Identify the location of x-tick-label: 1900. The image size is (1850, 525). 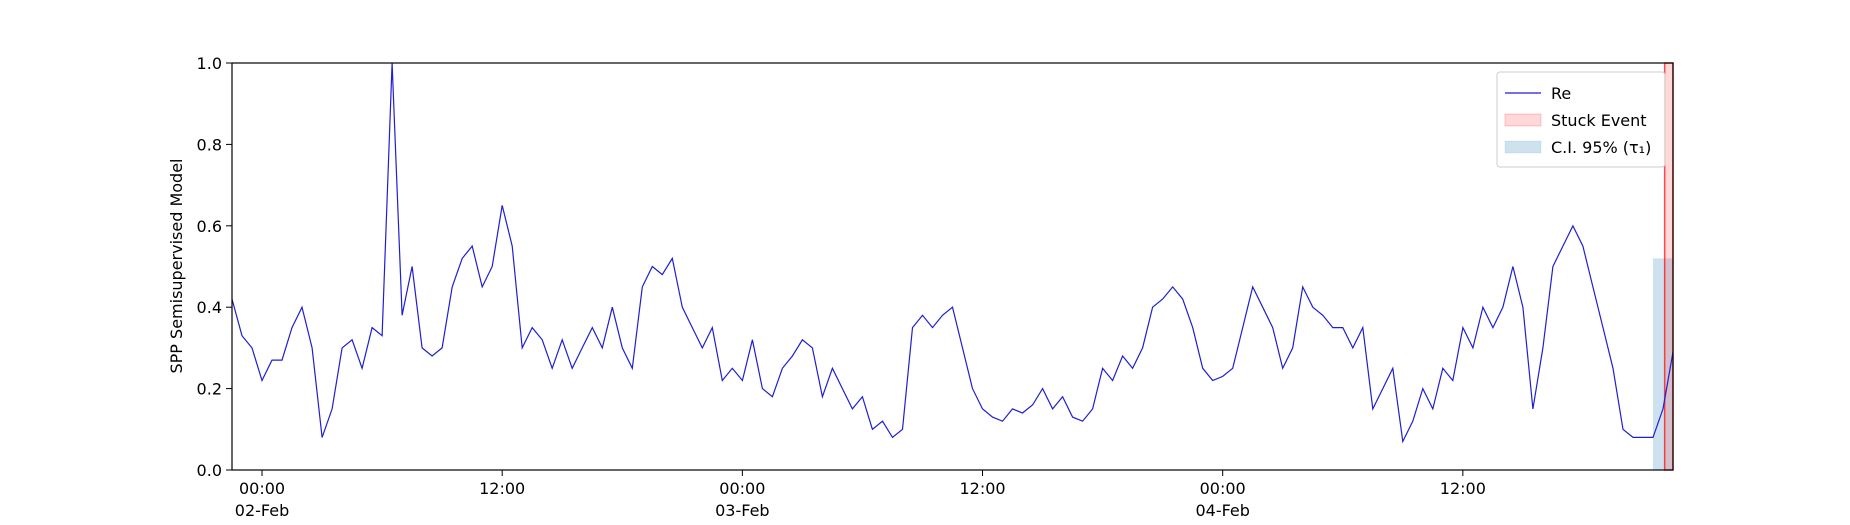
(262, 524).